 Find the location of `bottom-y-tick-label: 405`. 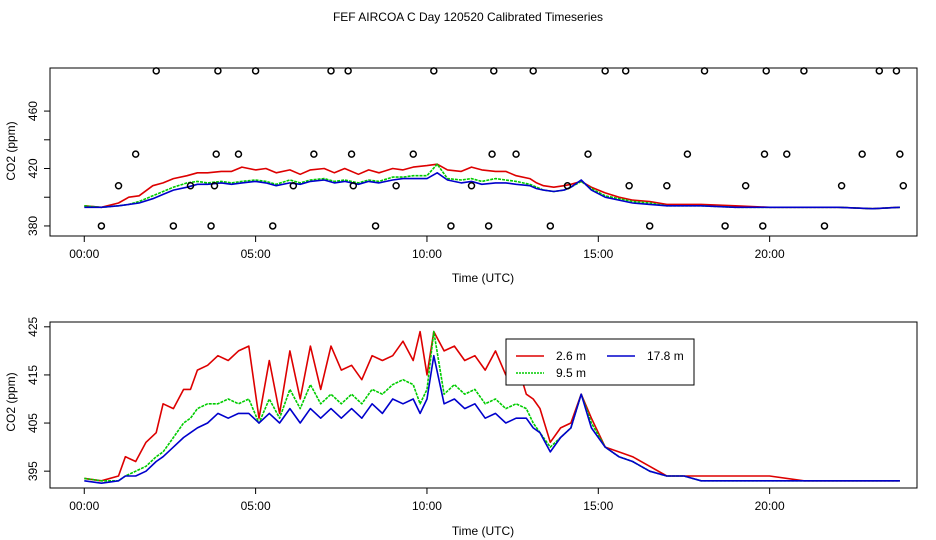

bottom-y-tick-label: 405 is located at coordinates (33, 423).